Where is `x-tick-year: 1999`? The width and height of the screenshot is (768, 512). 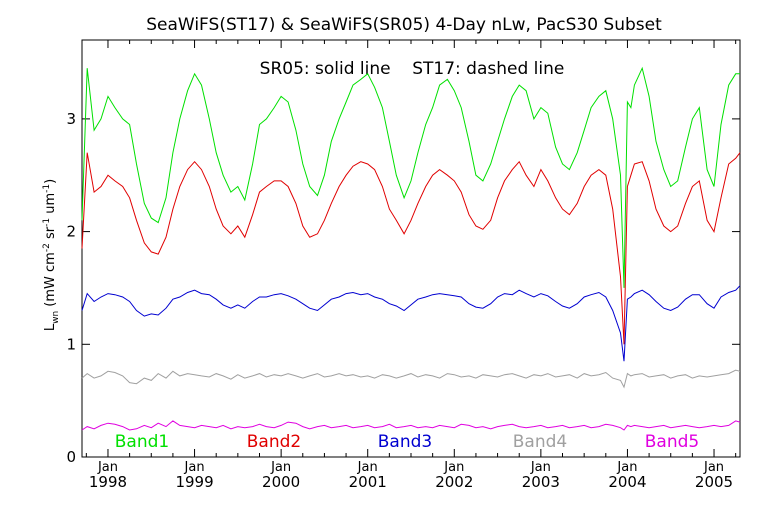 x-tick-year: 1999 is located at coordinates (194, 482).